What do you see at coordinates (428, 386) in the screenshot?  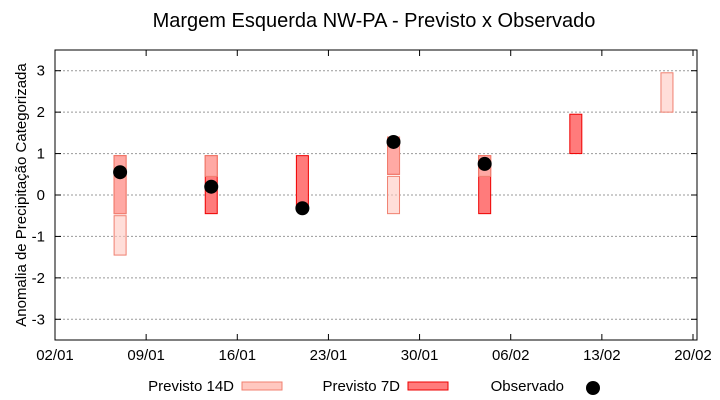 I see `legend-swatch-previsto-7d` at bounding box center [428, 386].